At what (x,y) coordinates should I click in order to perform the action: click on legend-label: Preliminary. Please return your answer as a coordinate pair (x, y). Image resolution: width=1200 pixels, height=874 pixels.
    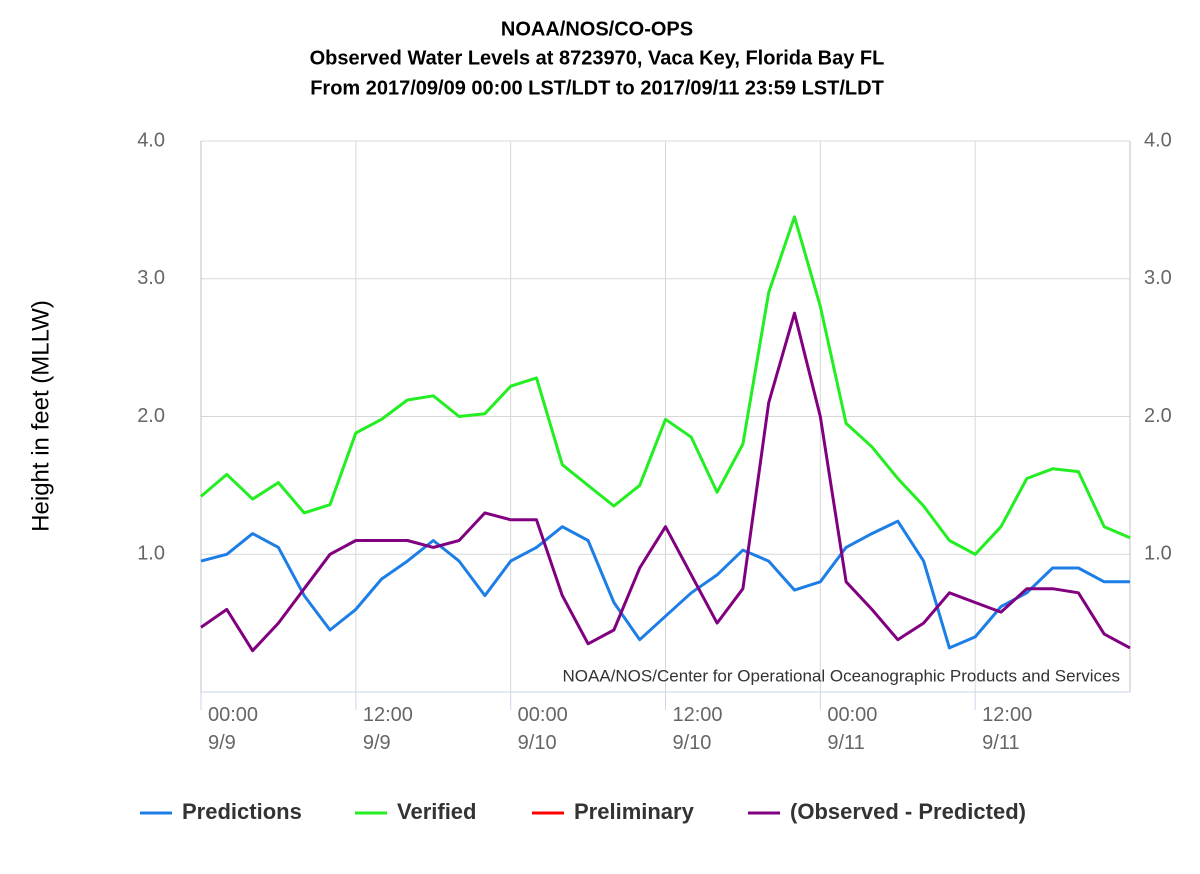
    Looking at the image, I should click on (634, 811).